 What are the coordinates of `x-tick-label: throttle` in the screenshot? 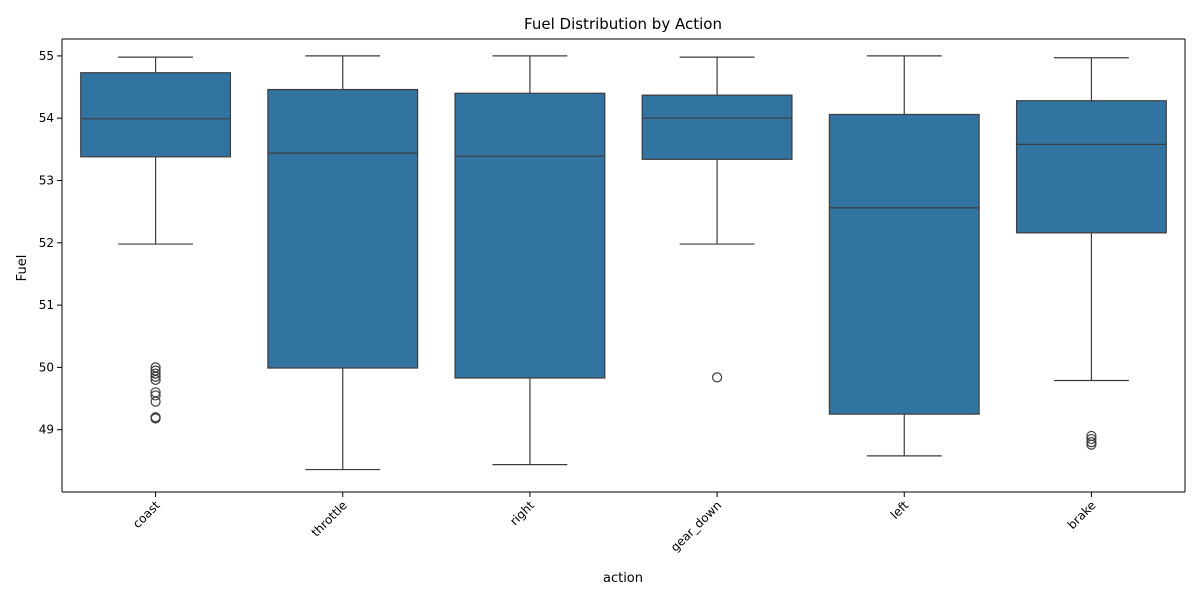 It's located at (329, 518).